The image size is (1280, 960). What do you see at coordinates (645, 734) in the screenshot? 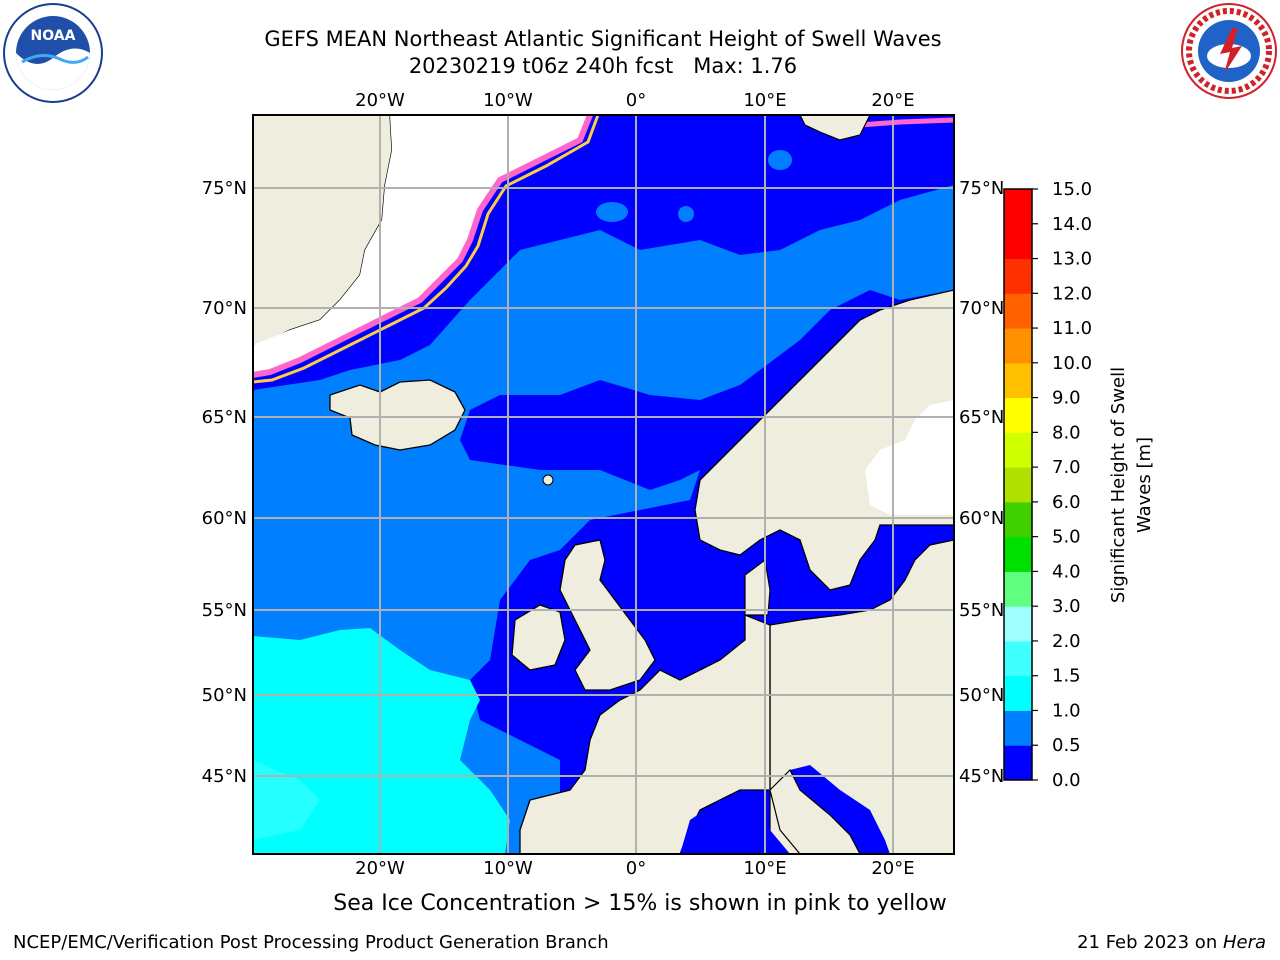
I see `europe-landmass` at bounding box center [645, 734].